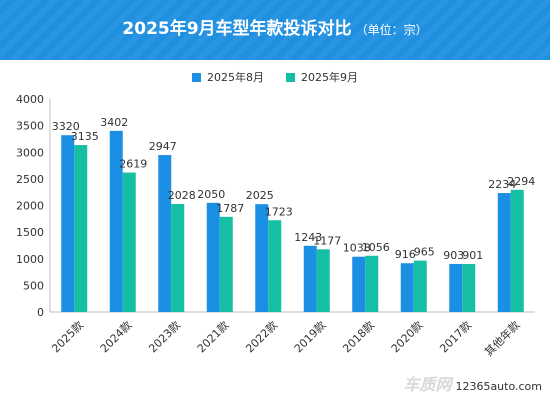 Image resolution: width=550 pixels, height=401 pixels. I want to click on data-label: 916, so click(405, 254).